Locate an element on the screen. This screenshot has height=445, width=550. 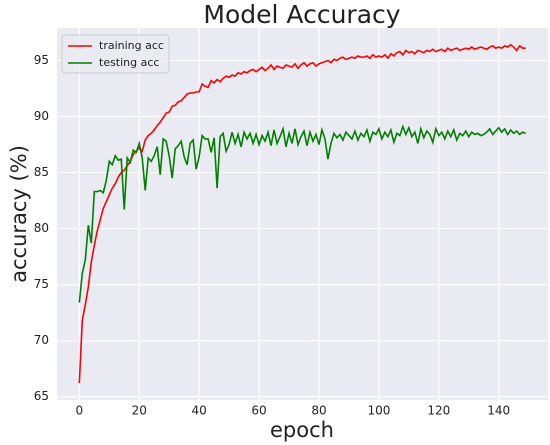
y-tick-label: 65 is located at coordinates (41, 396).